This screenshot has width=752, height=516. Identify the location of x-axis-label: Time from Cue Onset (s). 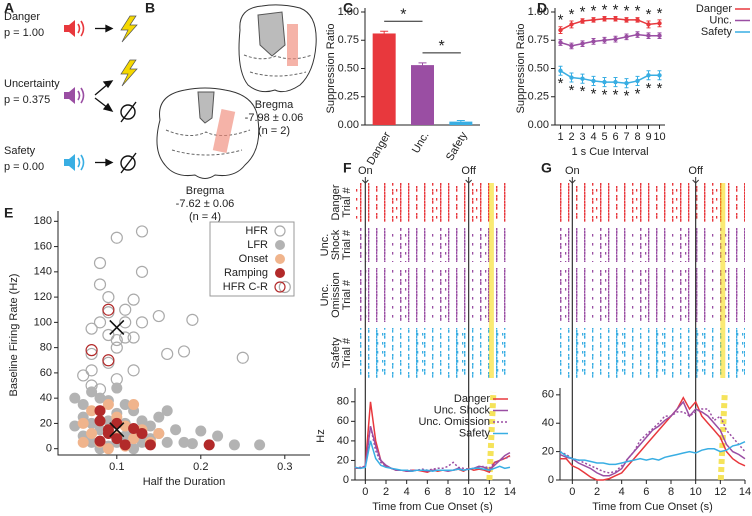
(652, 507).